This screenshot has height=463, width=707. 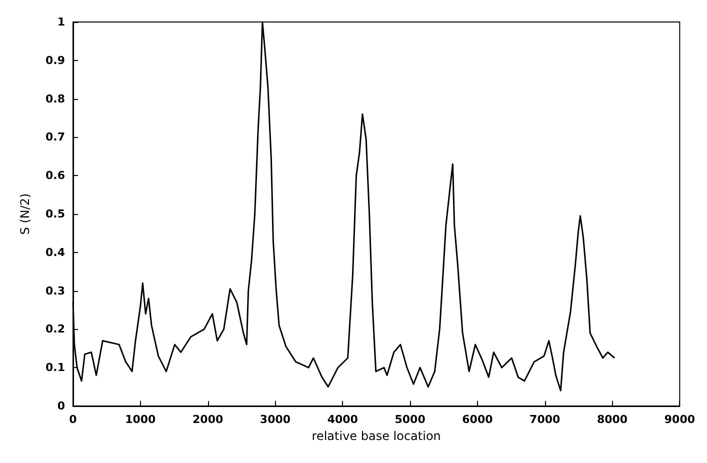 I want to click on x-tick-label: 1000, so click(x=140, y=419).